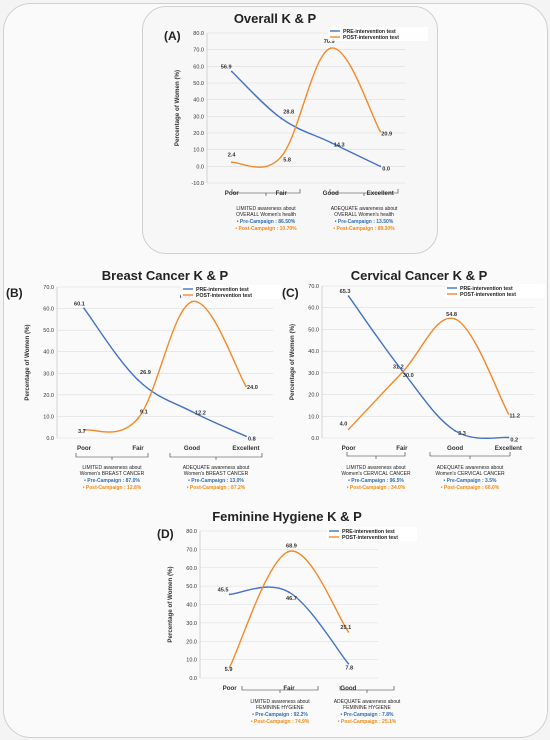  I want to click on data-label: 28.8, so click(288, 112).